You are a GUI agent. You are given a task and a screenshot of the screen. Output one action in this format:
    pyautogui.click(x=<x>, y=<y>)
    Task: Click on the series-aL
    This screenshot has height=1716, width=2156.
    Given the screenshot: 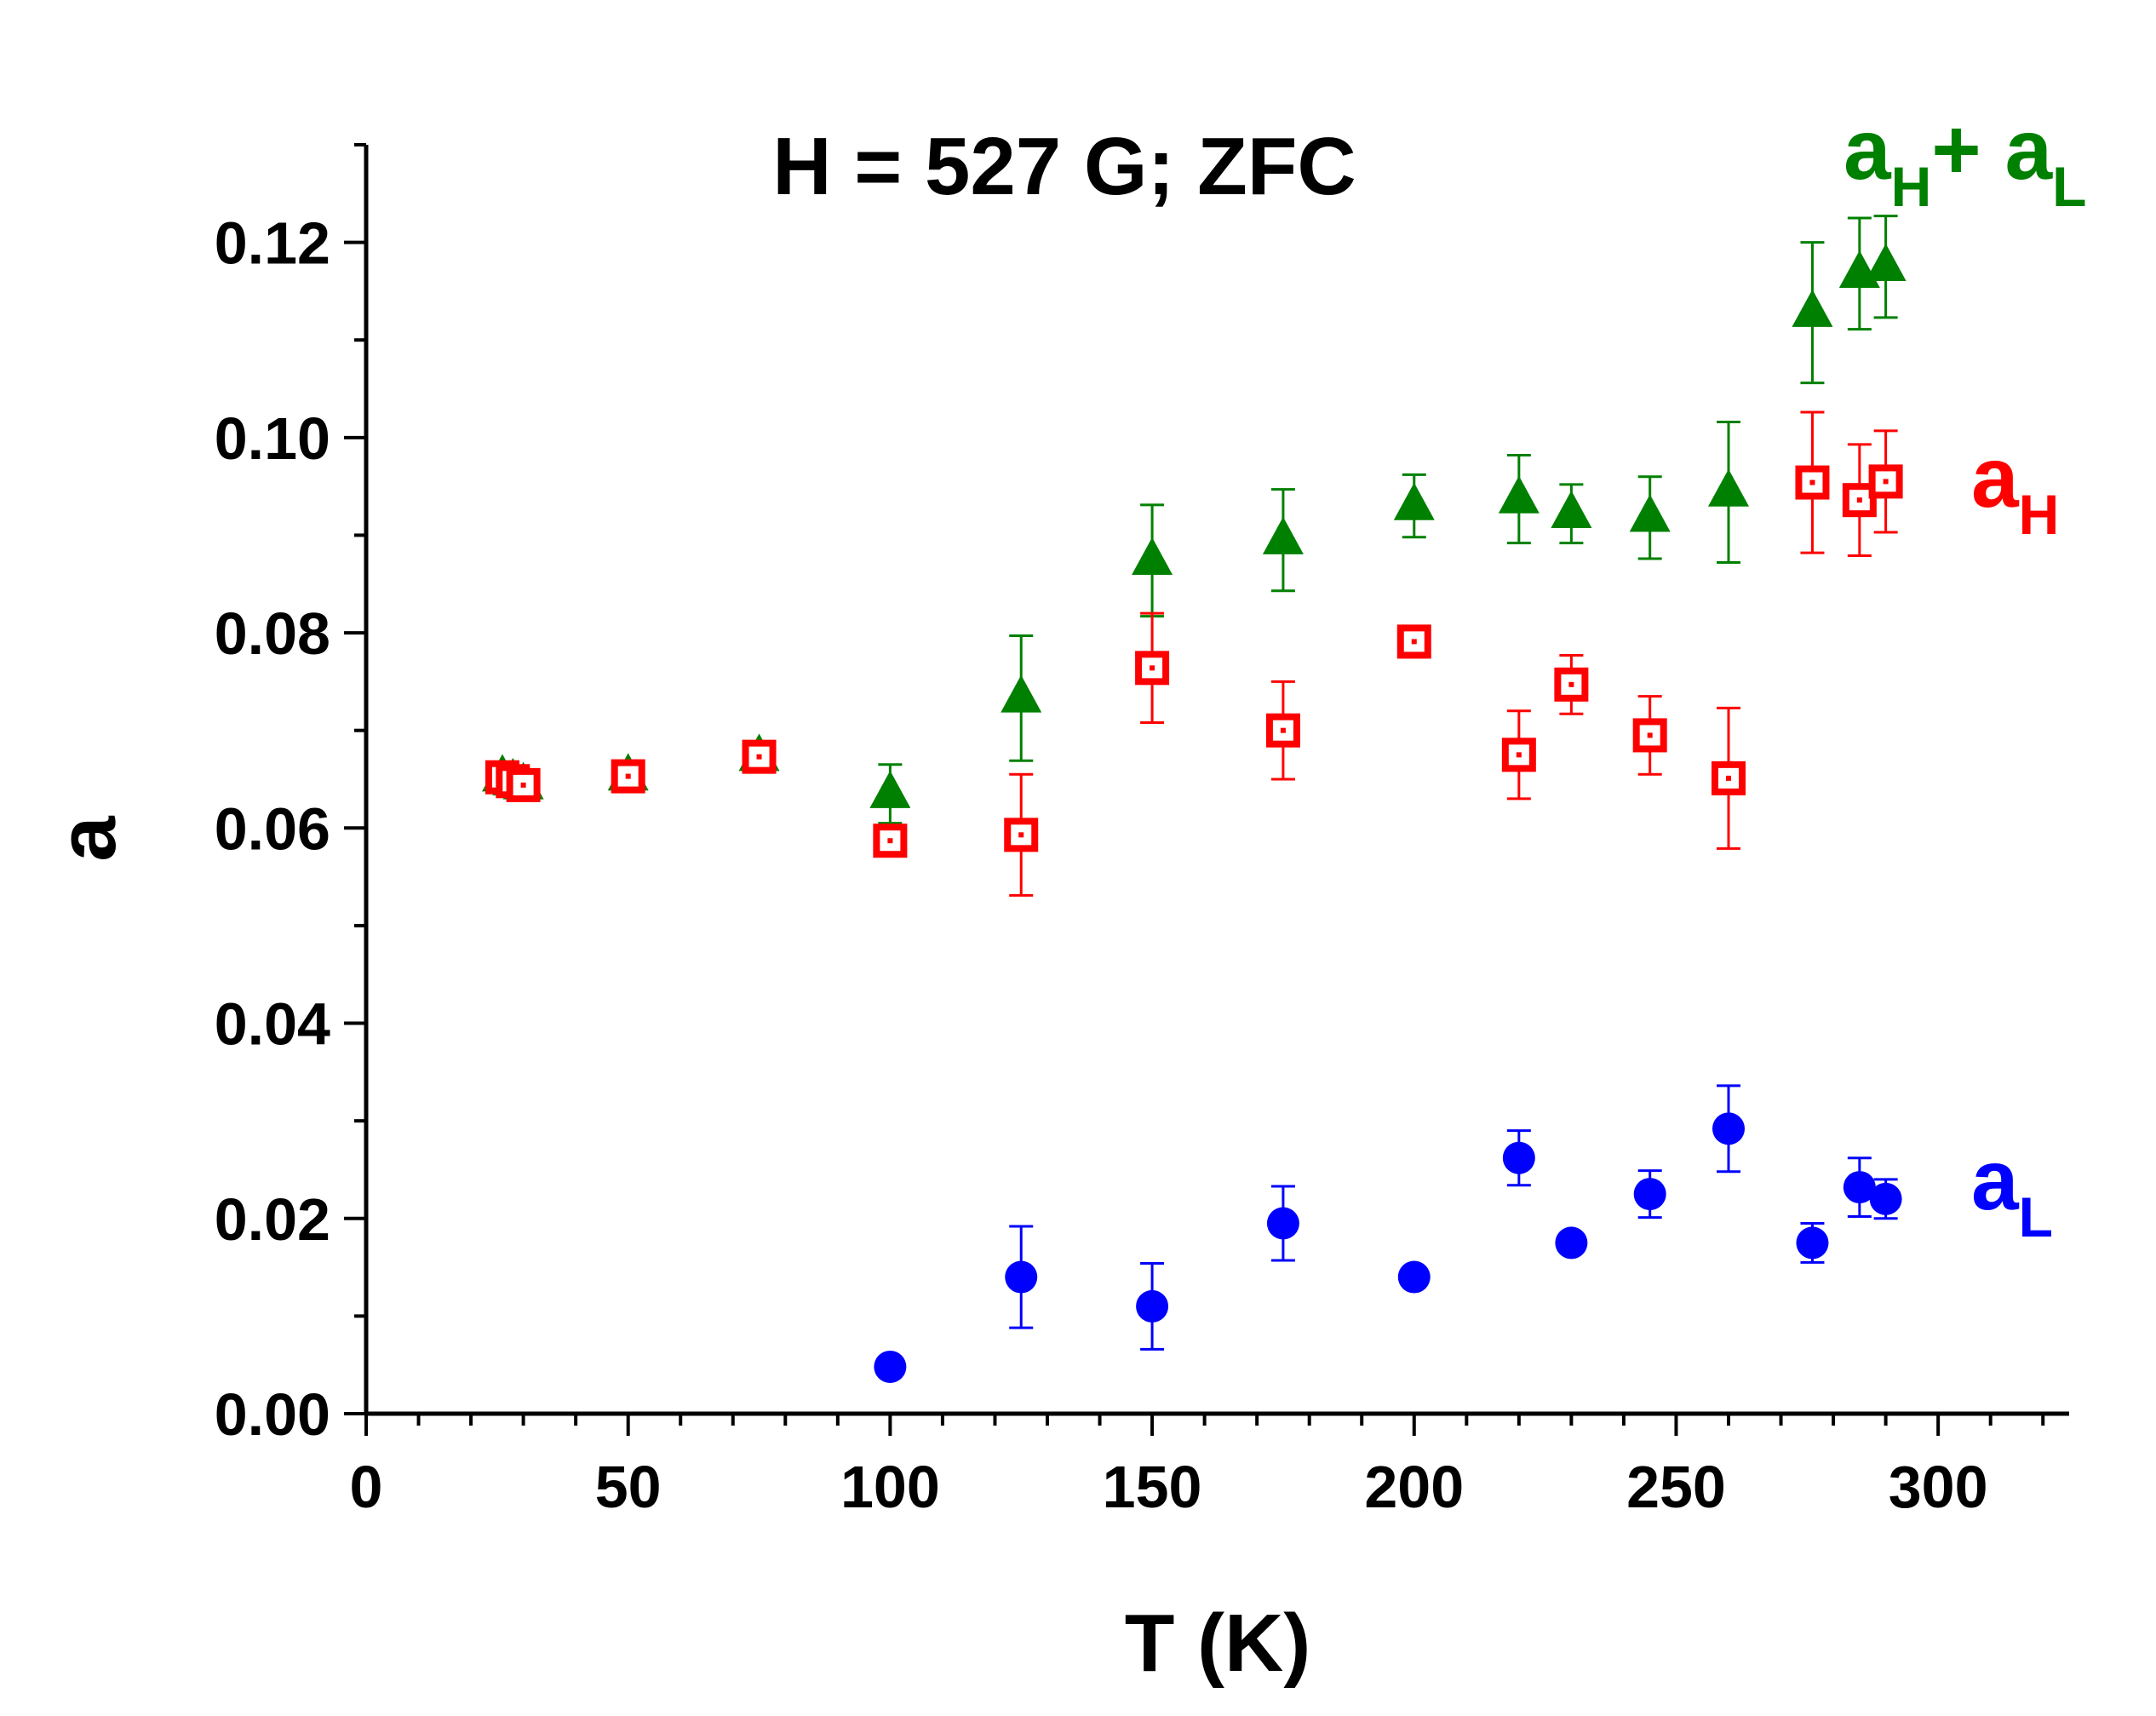 What is the action you would take?
    pyautogui.click(x=1388, y=1233)
    